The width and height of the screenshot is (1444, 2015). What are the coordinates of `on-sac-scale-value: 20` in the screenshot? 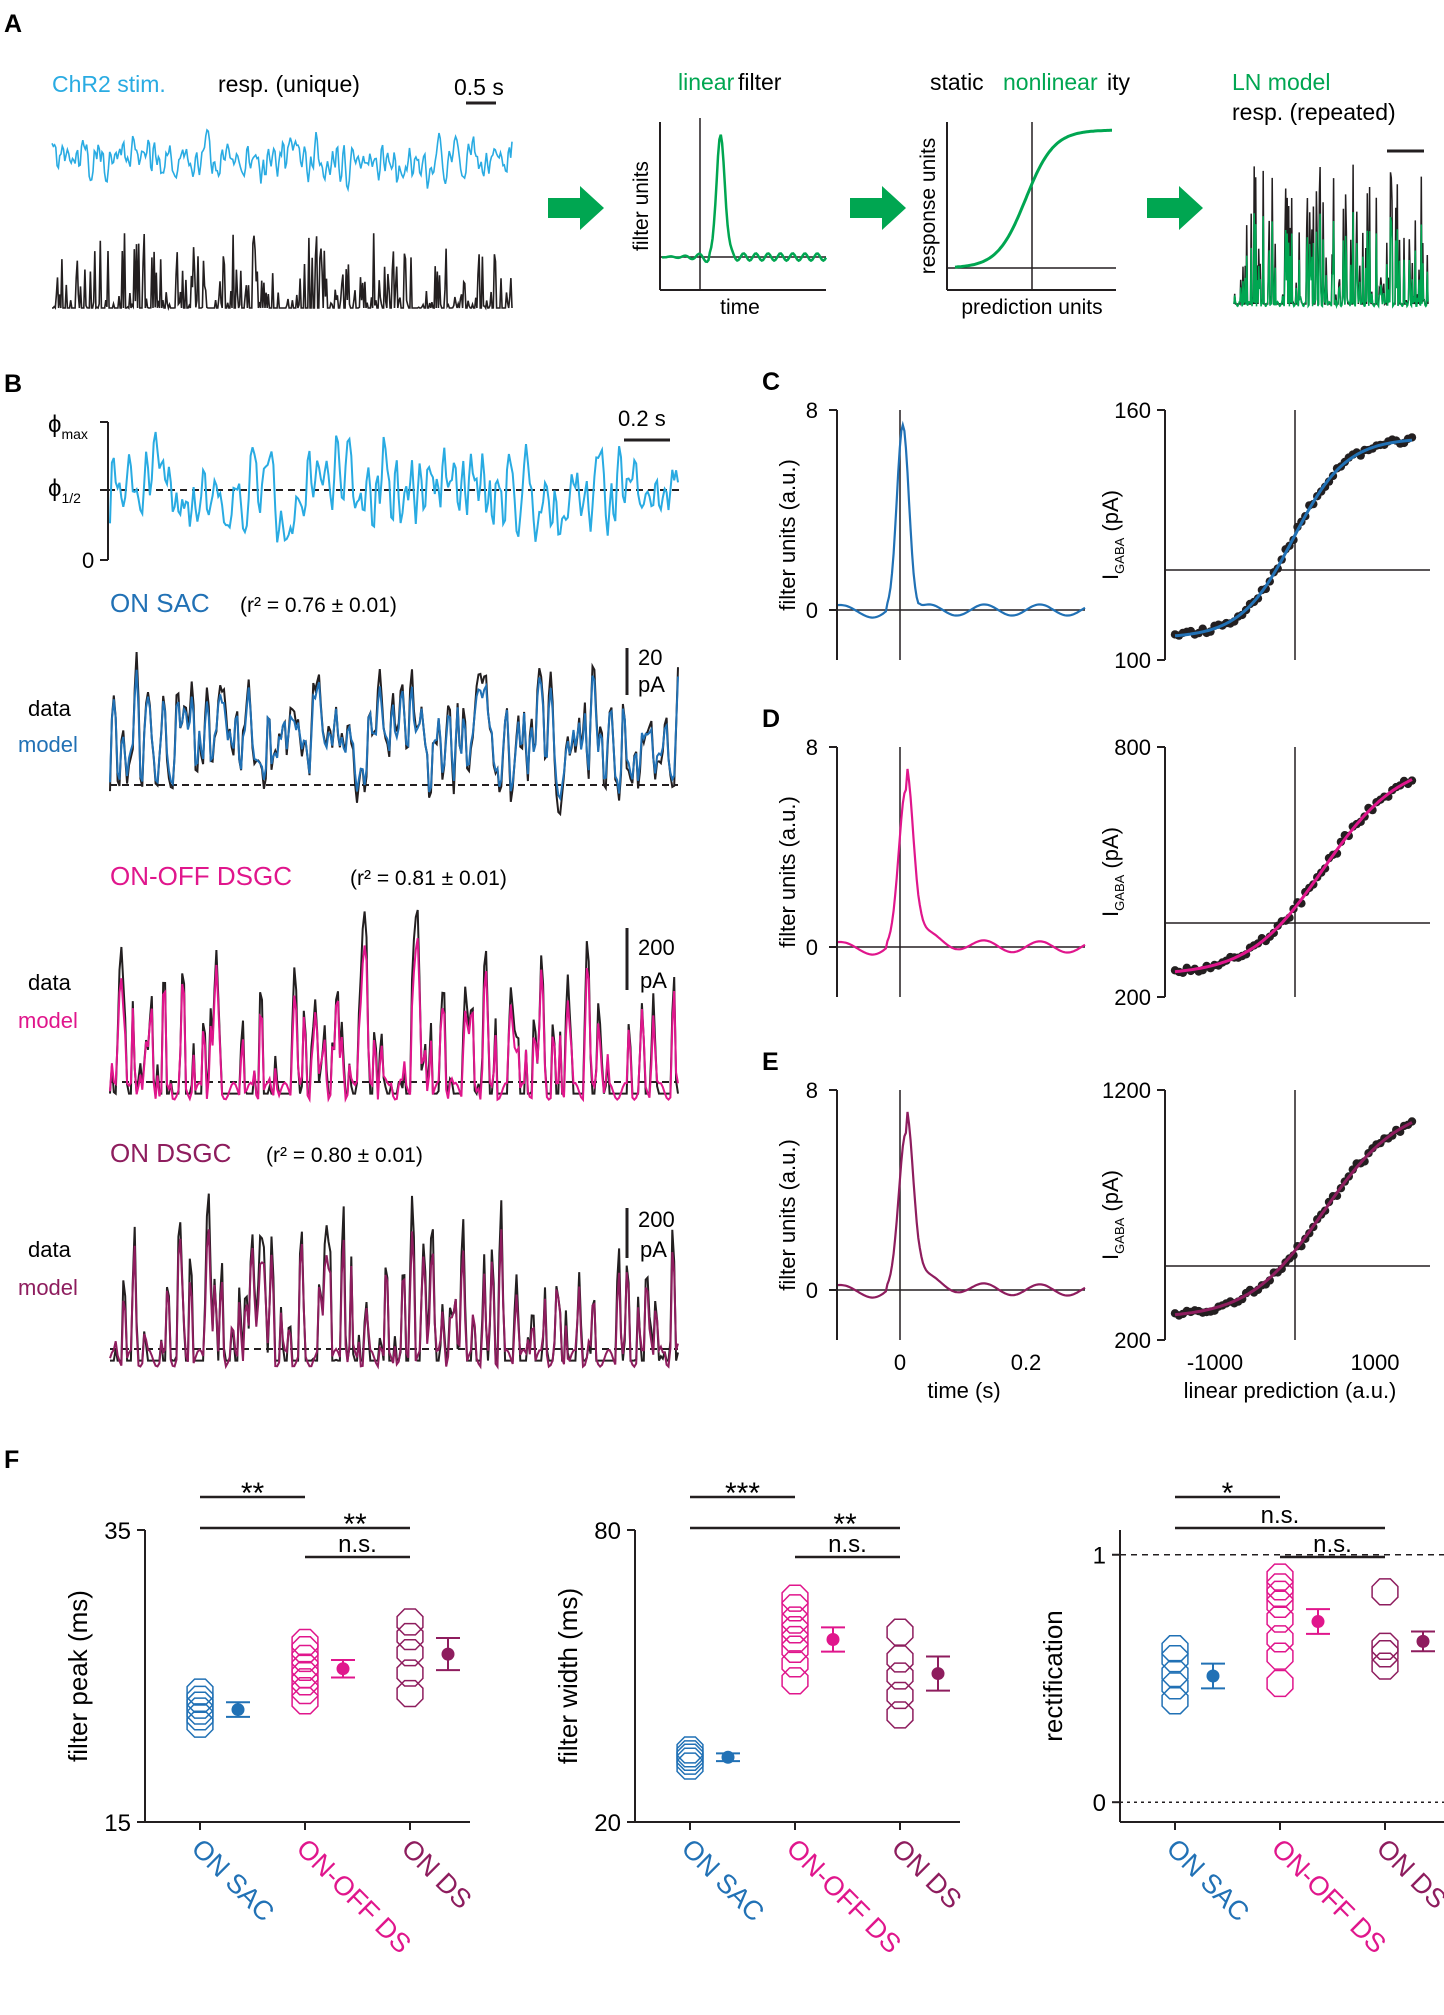 It's located at (650, 657).